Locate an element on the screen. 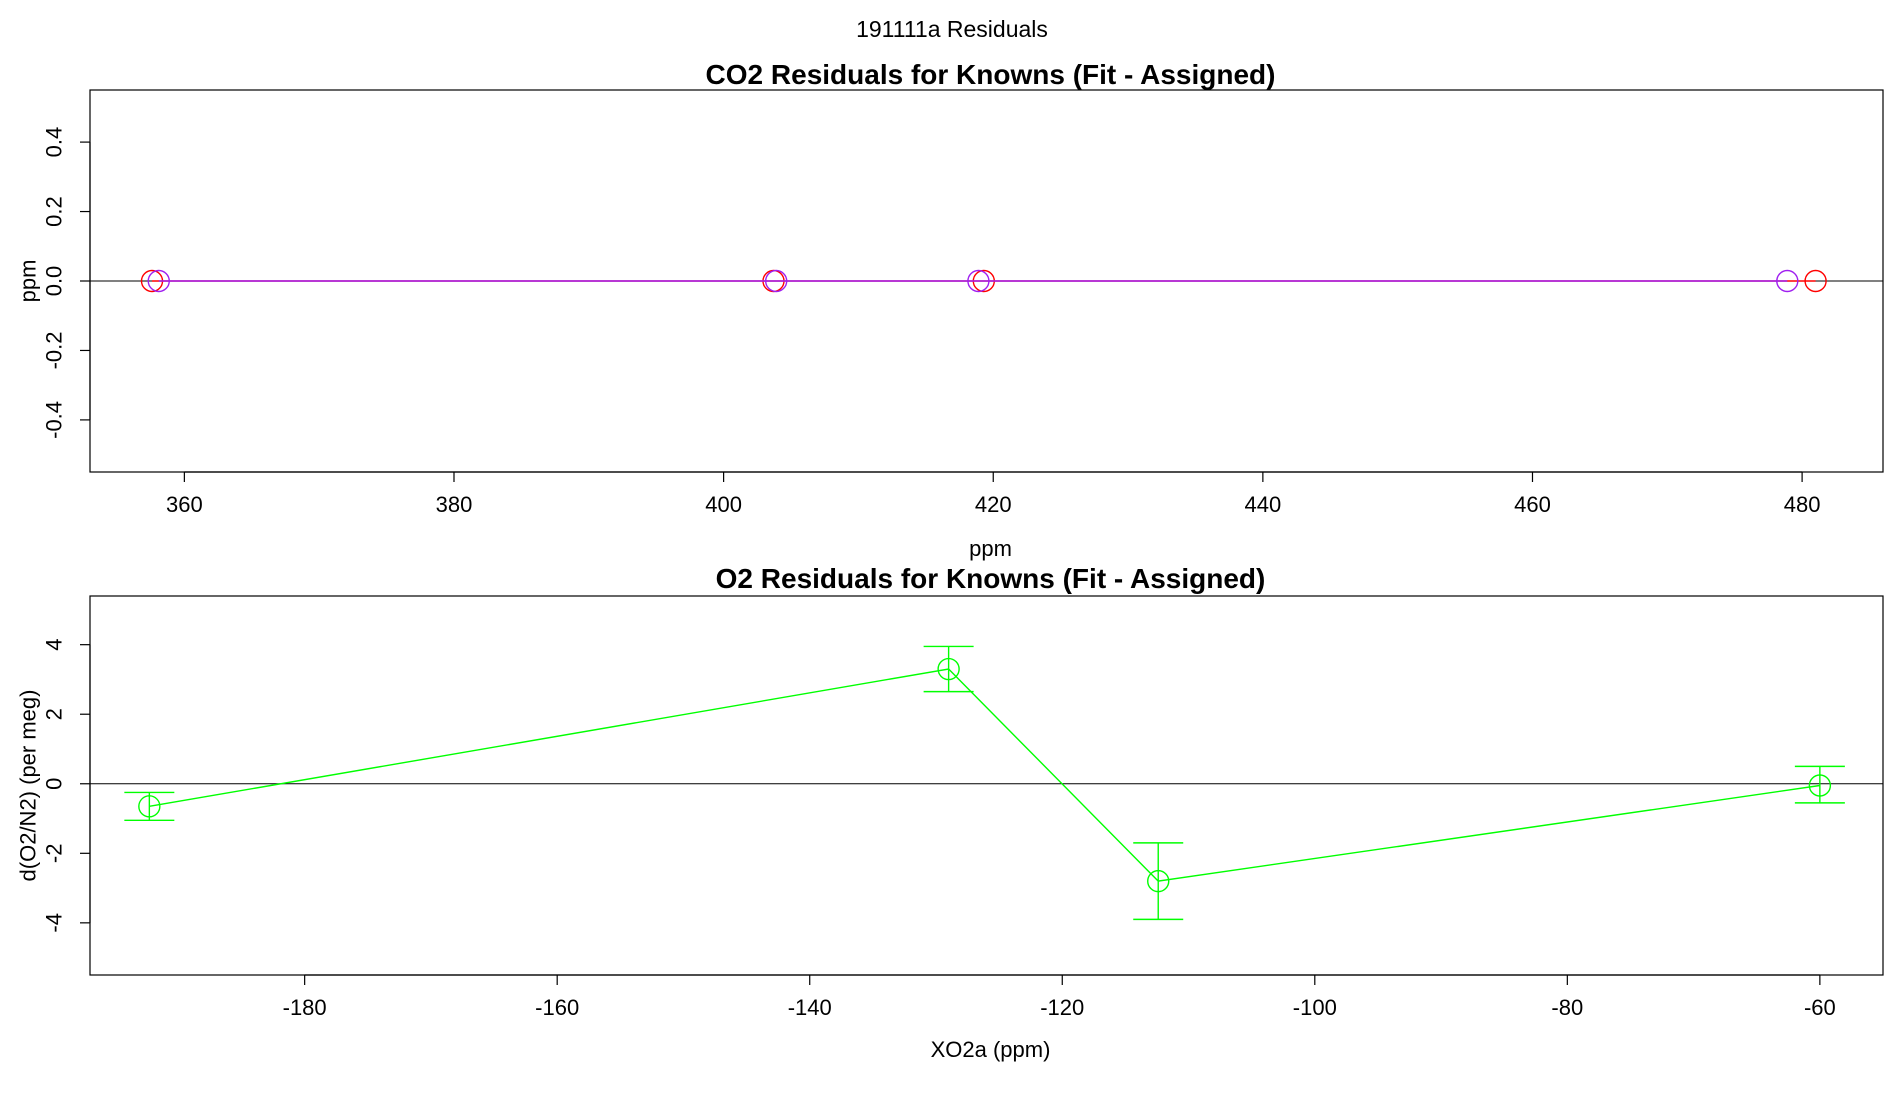 This screenshot has width=1900, height=1100. x-axis-title: ppm is located at coordinates (990, 548).